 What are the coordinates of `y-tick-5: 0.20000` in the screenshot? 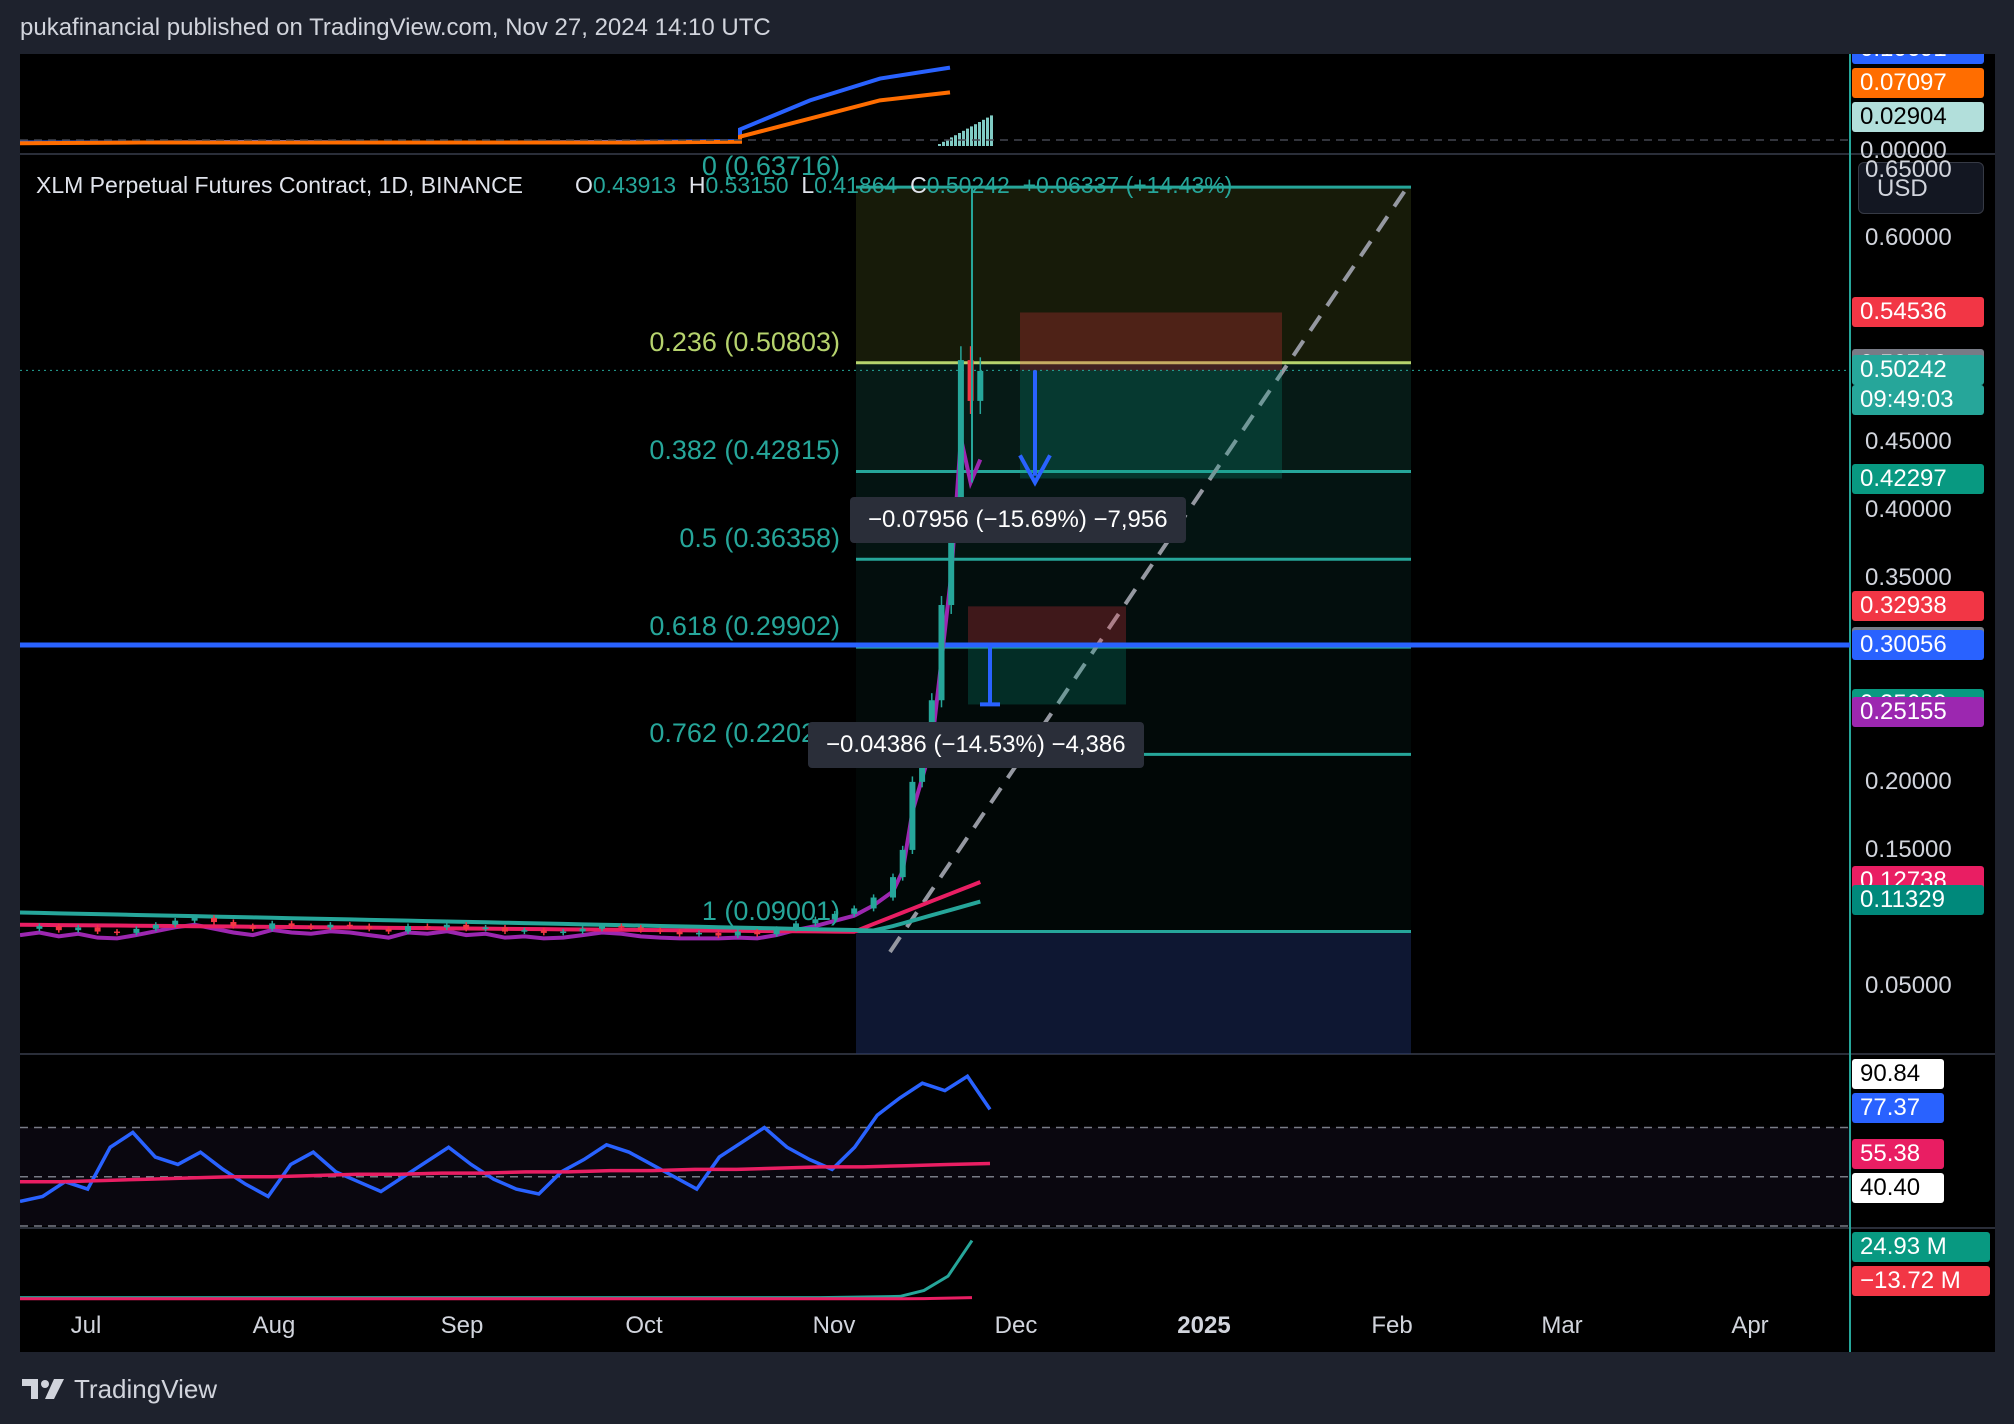 It's located at (1908, 781).